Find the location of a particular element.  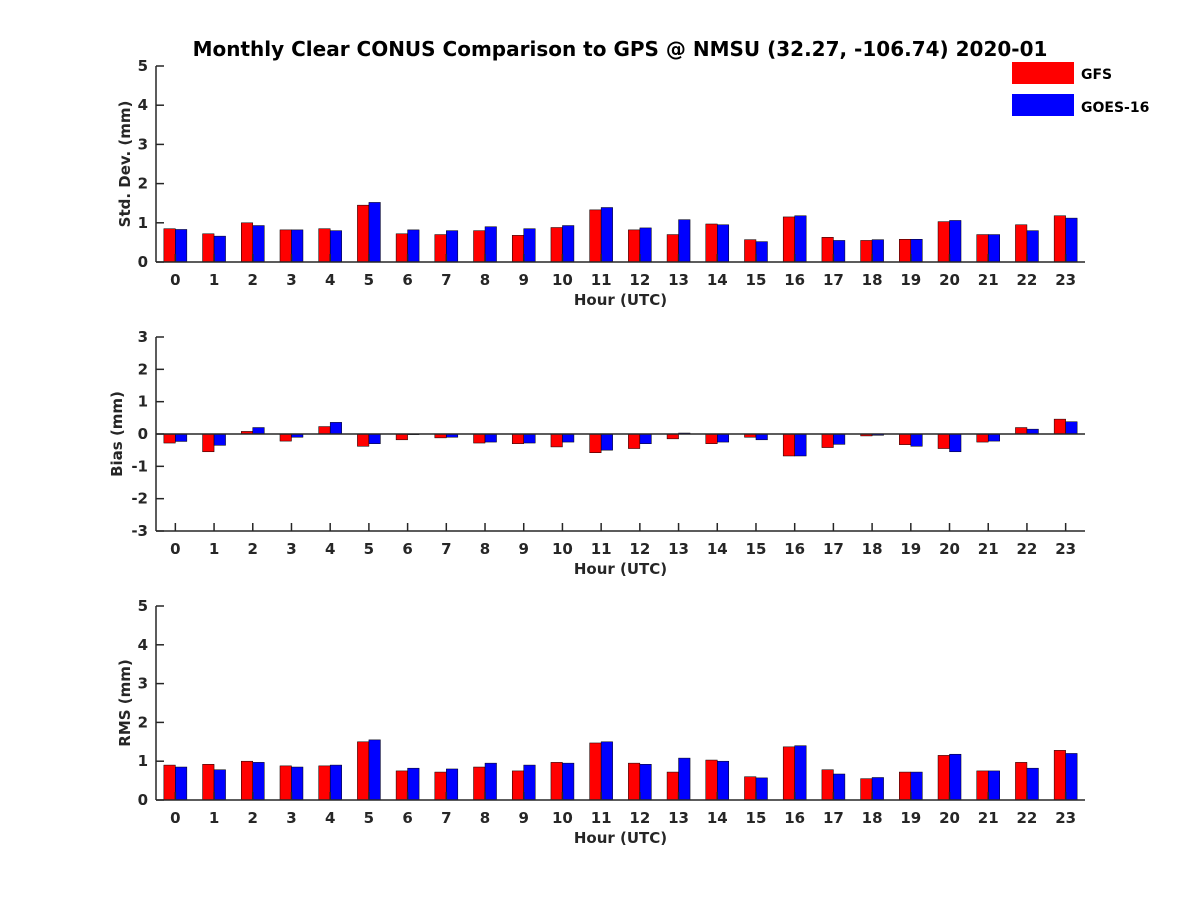

y-tick-label-std: 3 is located at coordinates (143, 144).